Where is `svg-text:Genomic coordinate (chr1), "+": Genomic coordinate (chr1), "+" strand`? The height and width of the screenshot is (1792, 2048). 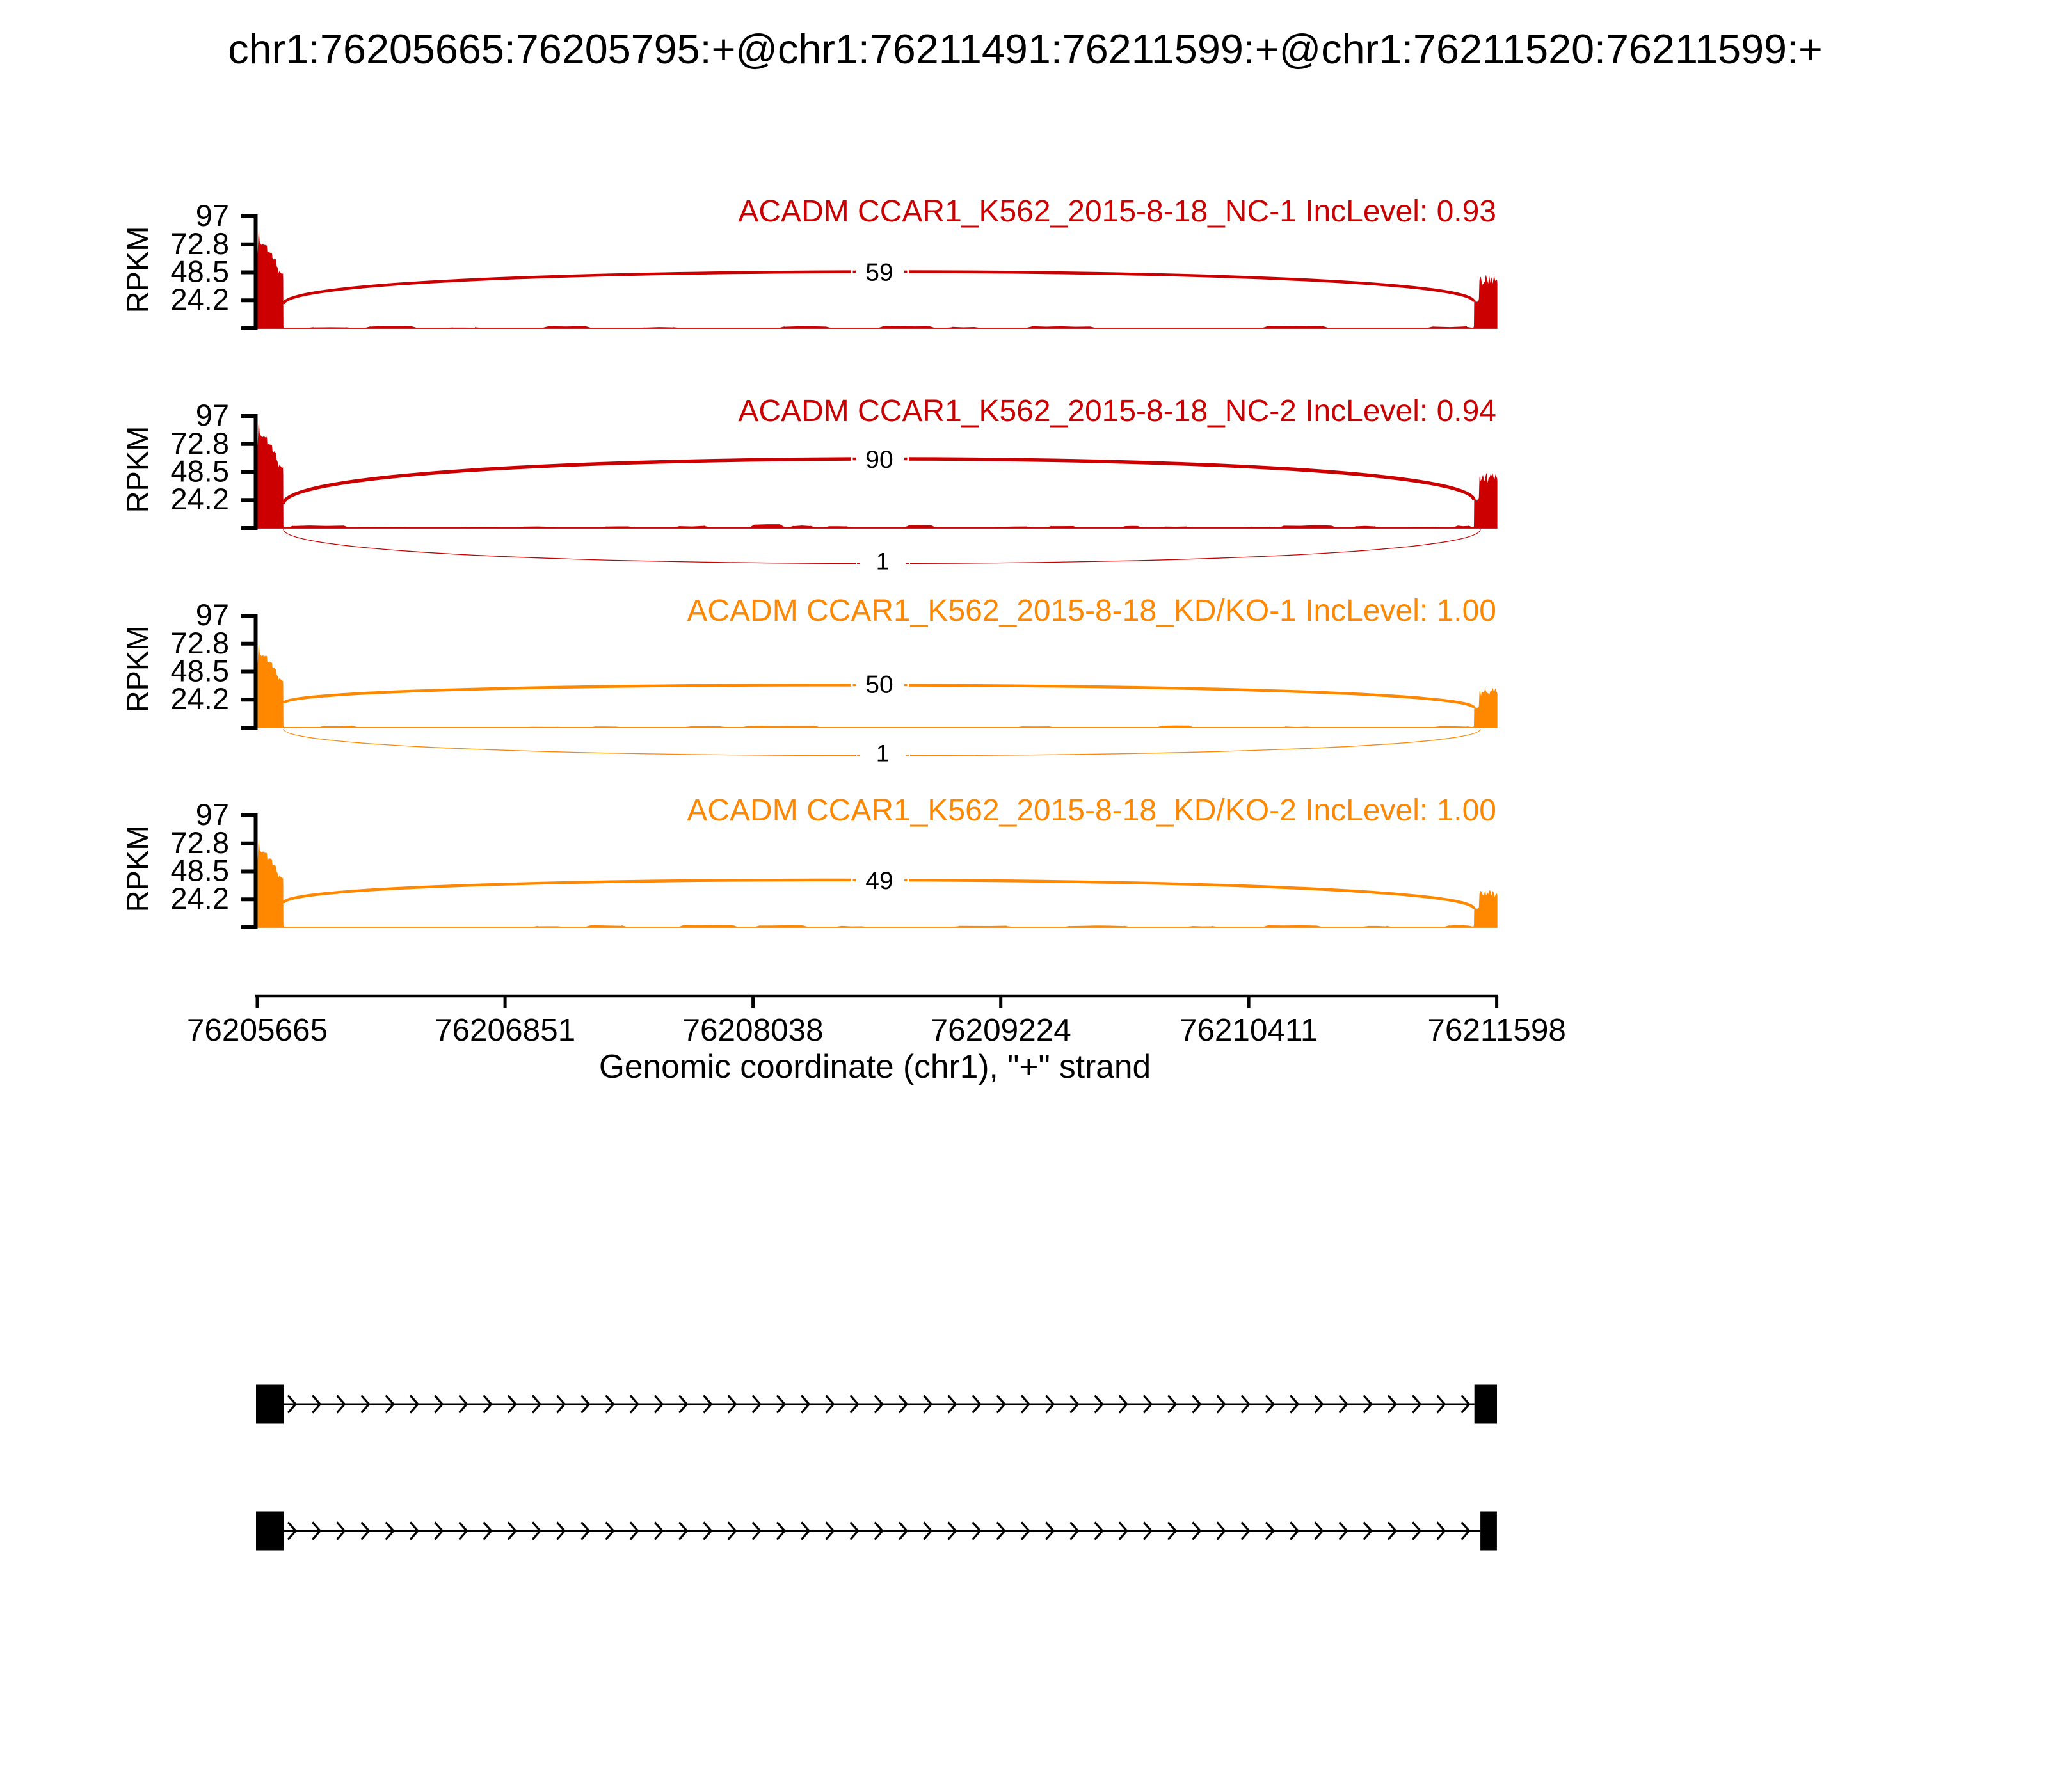
svg-text:Genomic coordinate (chr1), "+": Genomic coordinate (chr1), "+" strand is located at coordinates (875, 1066).